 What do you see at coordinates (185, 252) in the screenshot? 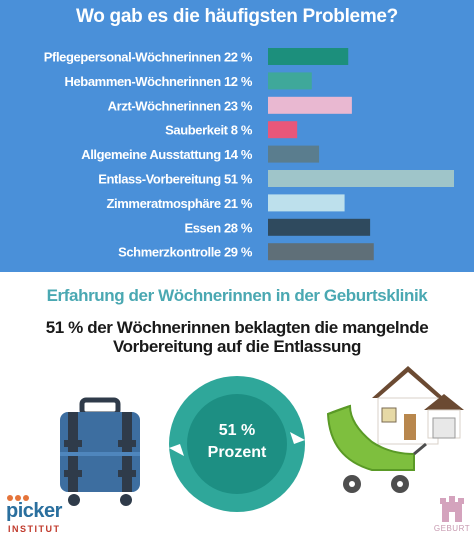
I see `bar-label: Schmerzkontrolle 29 %` at bounding box center [185, 252].